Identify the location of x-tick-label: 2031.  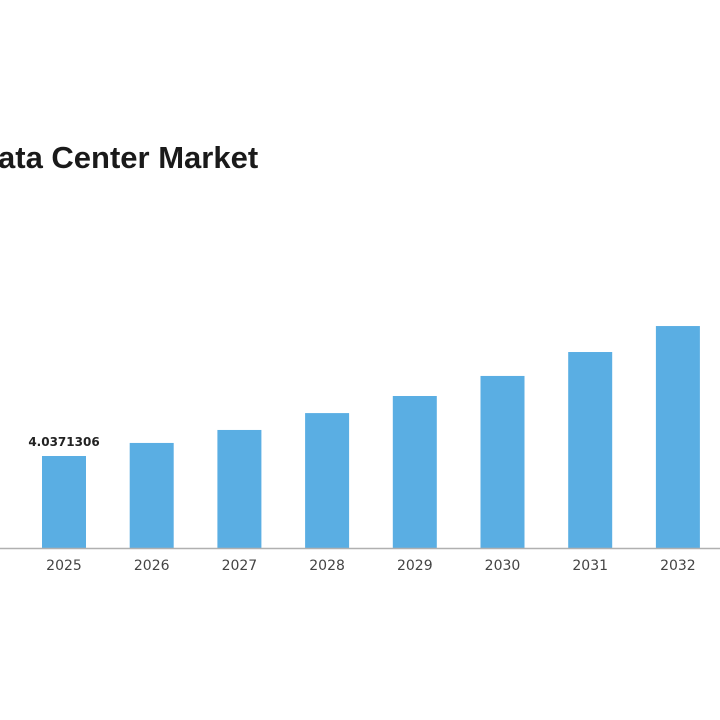
(590, 566).